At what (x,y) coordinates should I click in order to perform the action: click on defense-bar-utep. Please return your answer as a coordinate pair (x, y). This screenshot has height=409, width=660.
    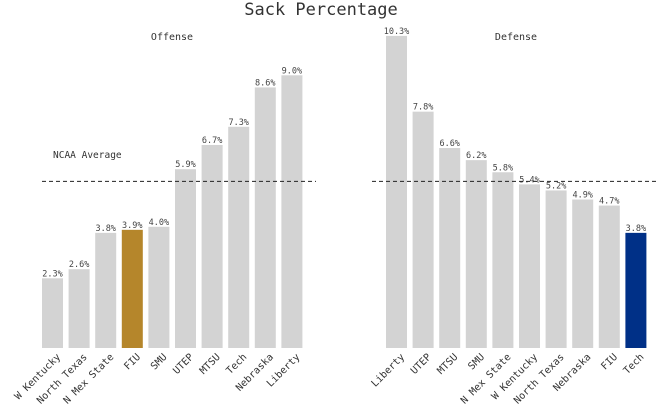
    Looking at the image, I should click on (423, 229).